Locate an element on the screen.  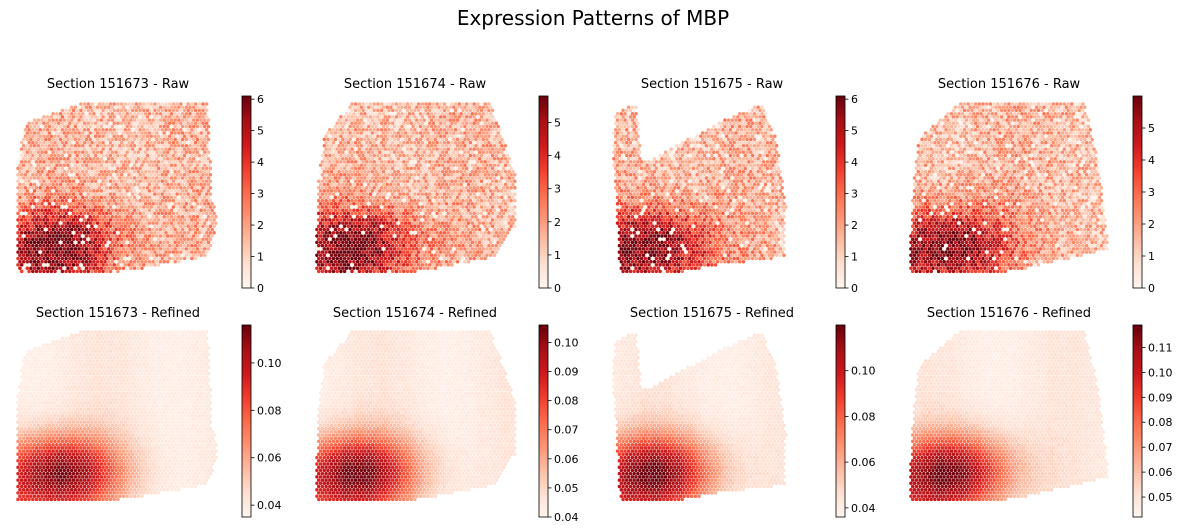
panel-title: Section 151674 - Raw is located at coordinates (415, 84).